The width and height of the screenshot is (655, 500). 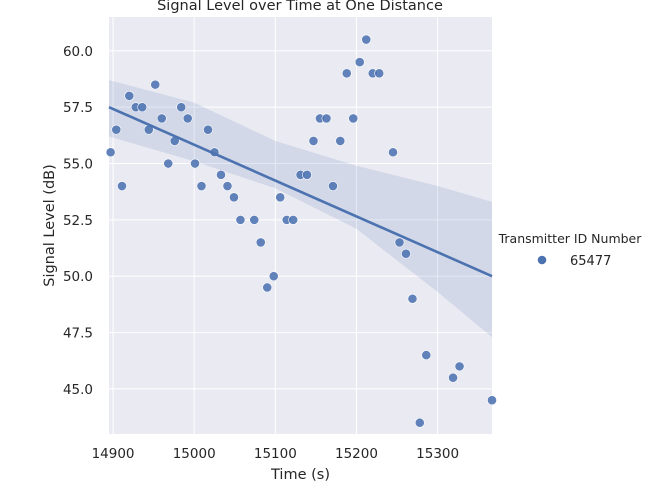 What do you see at coordinates (570, 238) in the screenshot?
I see `legend-title: Transmitter ID Number` at bounding box center [570, 238].